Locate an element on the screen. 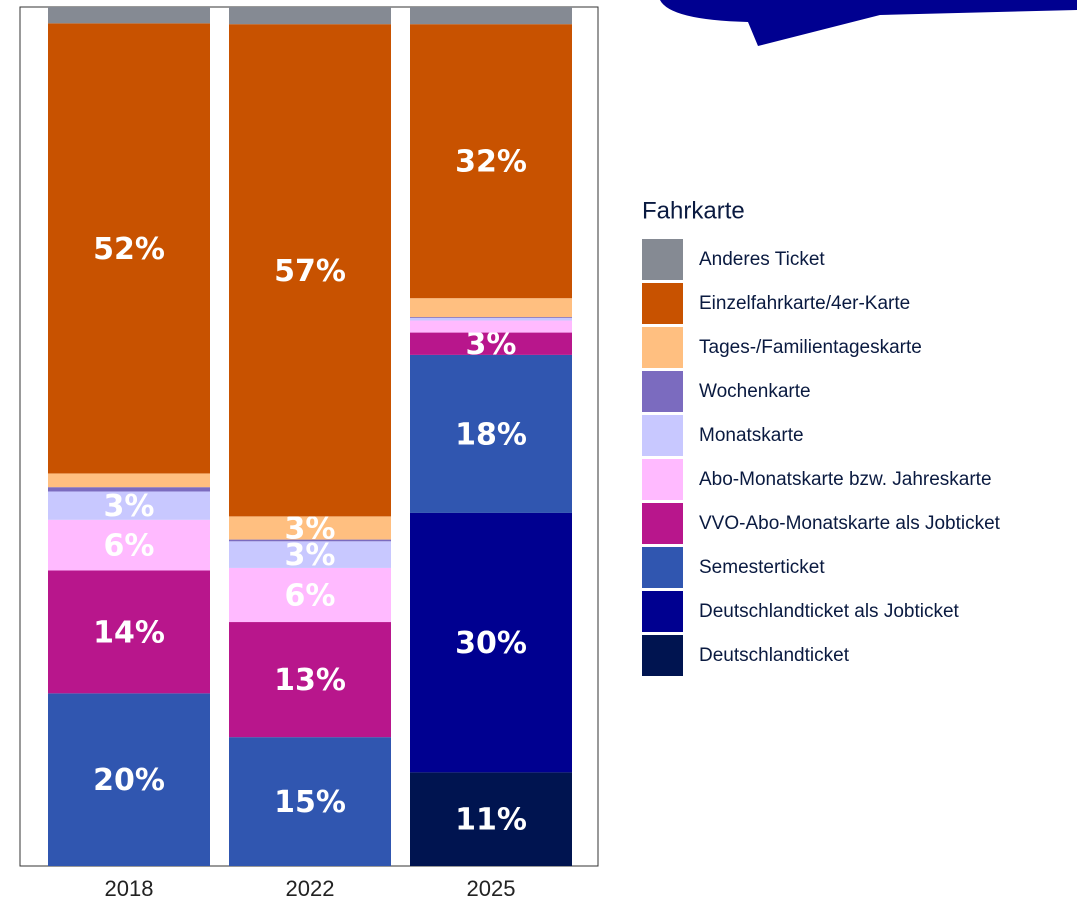 The image size is (1077, 902). x-tick-label: 2018 is located at coordinates (129, 888).